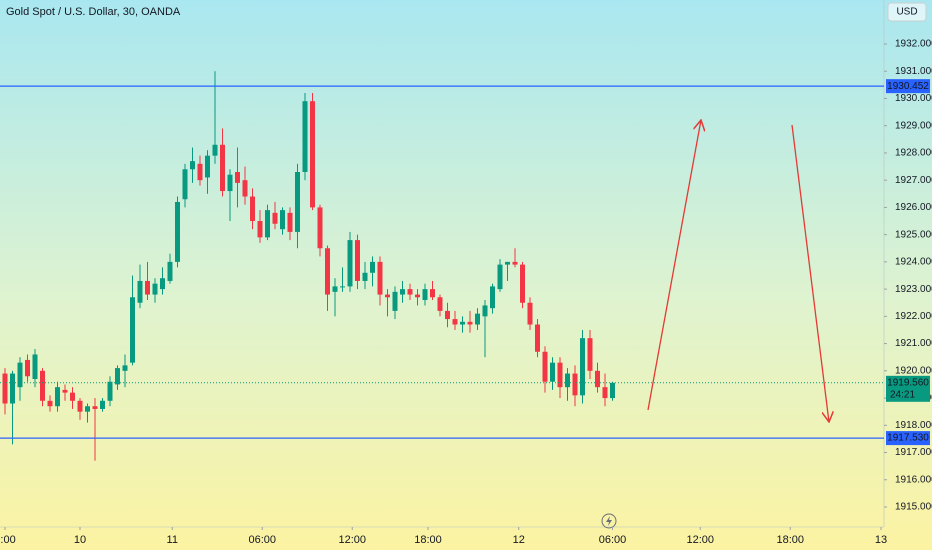 This screenshot has height=550, width=932. I want to click on y-tick-label: 1927.000, so click(913, 180).